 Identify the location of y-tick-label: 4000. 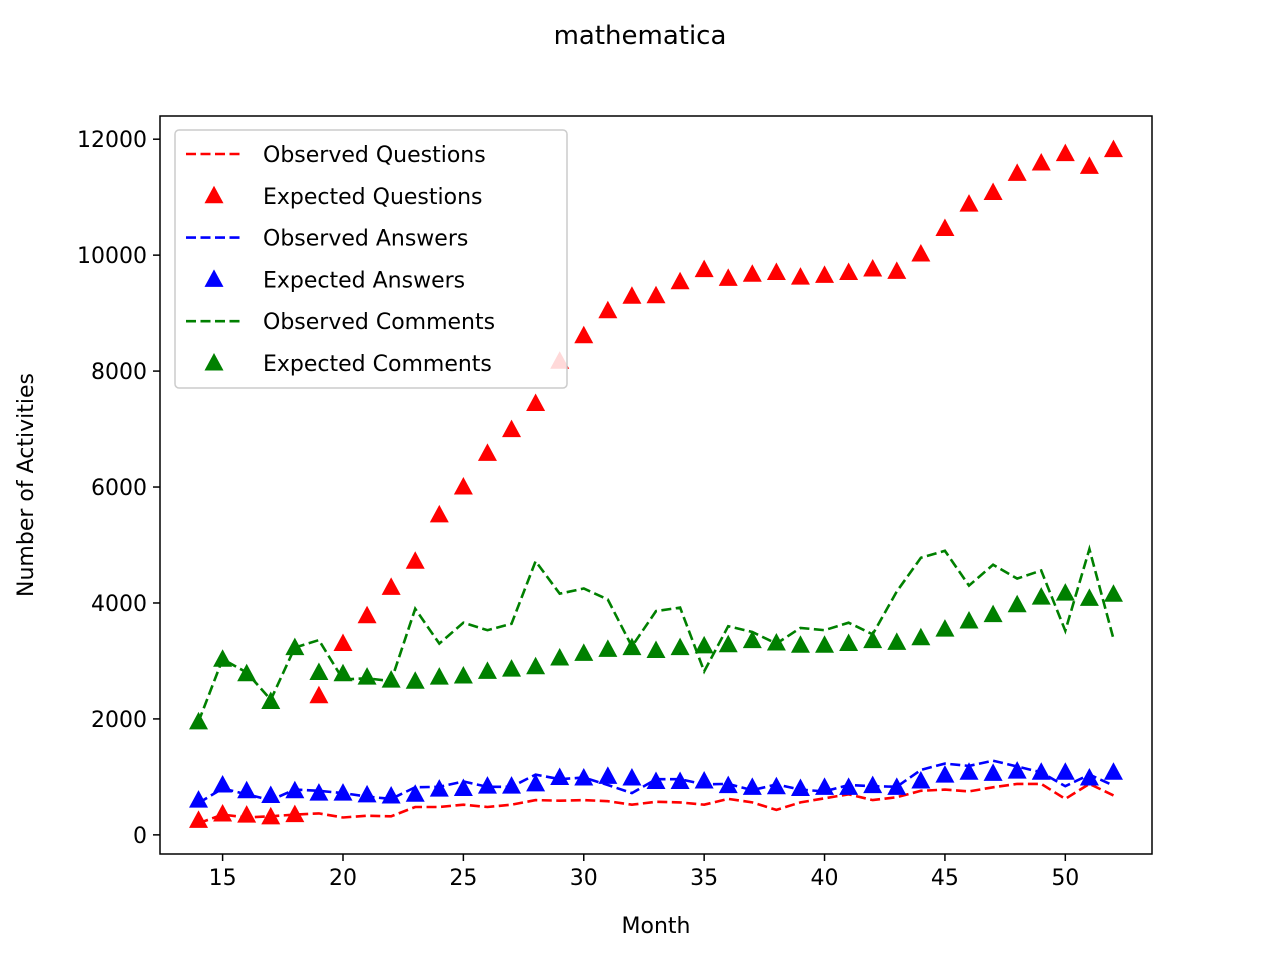
(119, 604).